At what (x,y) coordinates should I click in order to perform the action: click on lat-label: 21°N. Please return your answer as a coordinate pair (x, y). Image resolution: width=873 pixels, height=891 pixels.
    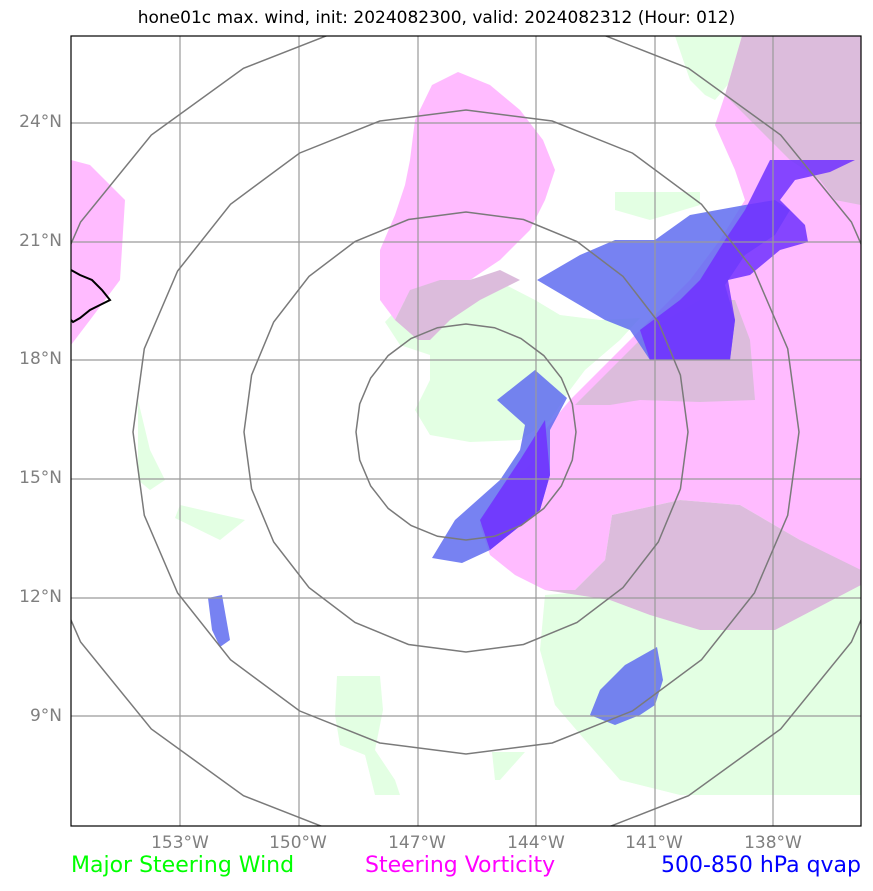
    Looking at the image, I should click on (40, 241).